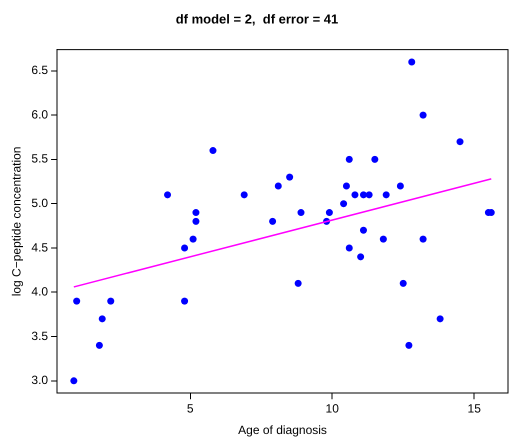 The height and width of the screenshot is (446, 512). What do you see at coordinates (17, 221) in the screenshot?
I see `y-axis-title: log C−peptide concentration` at bounding box center [17, 221].